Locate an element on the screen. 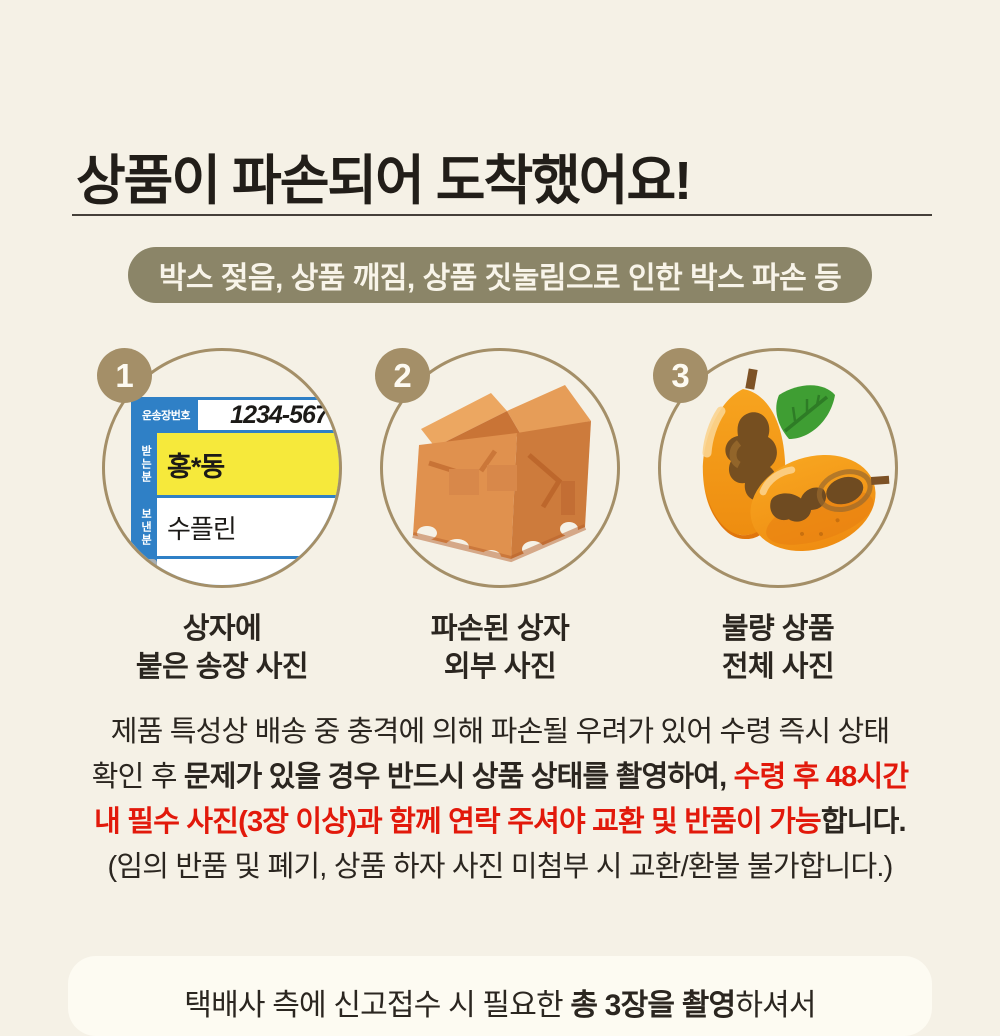 The width and height of the screenshot is (1000, 1036). step-1-circle: 1 운송장번호 1234-567 받는분 홍*동 보낸분 수플 is located at coordinates (219, 468).